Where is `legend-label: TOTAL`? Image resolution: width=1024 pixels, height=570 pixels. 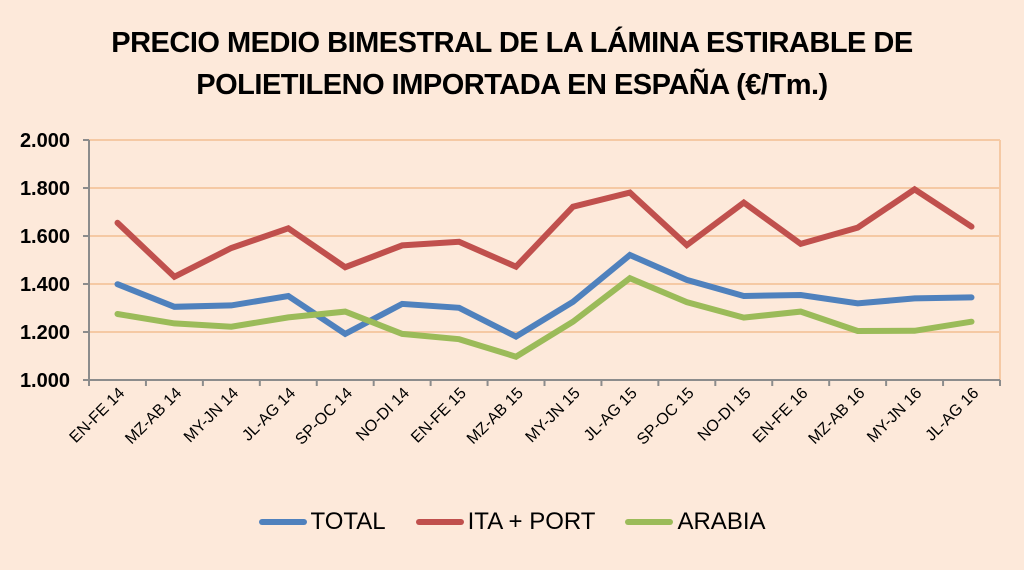
legend-label: TOTAL is located at coordinates (348, 521).